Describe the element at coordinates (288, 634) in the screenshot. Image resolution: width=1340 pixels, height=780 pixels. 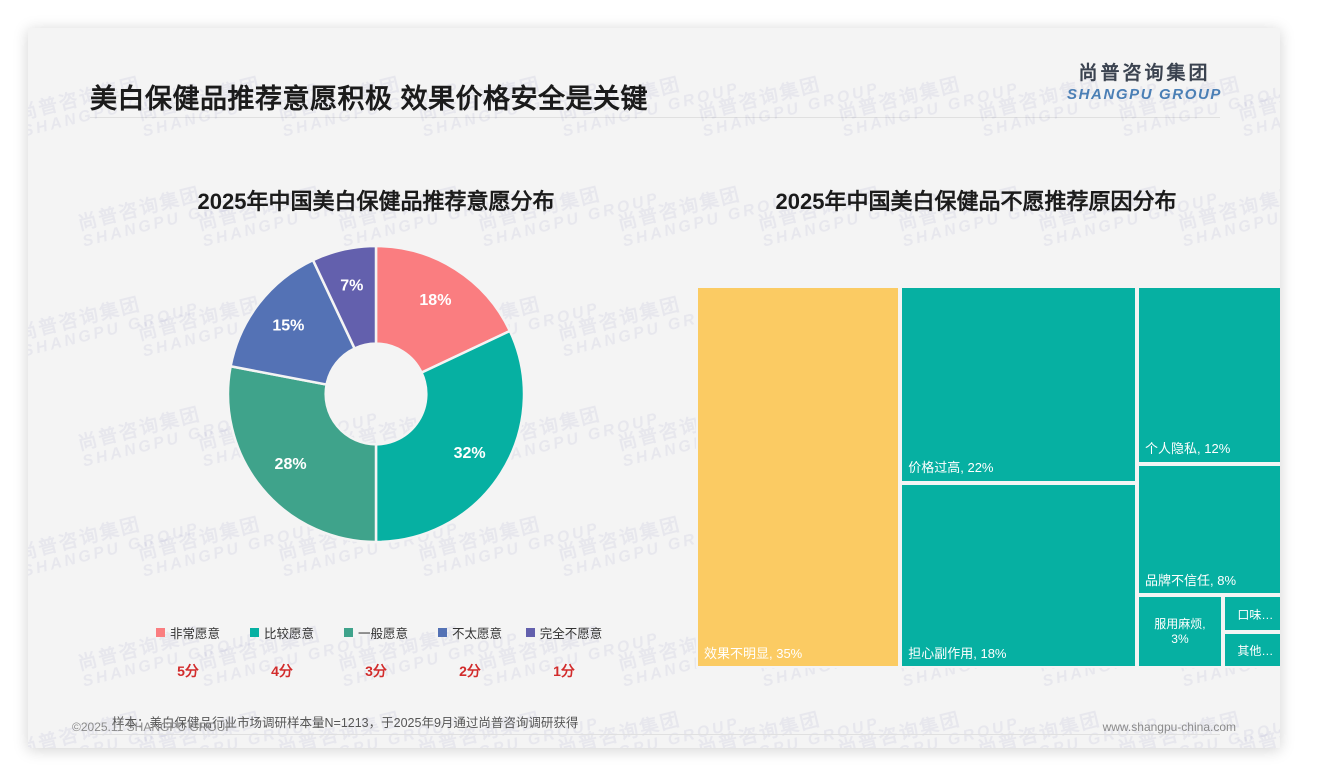
I see `legend-label: 比较愿意` at that location.